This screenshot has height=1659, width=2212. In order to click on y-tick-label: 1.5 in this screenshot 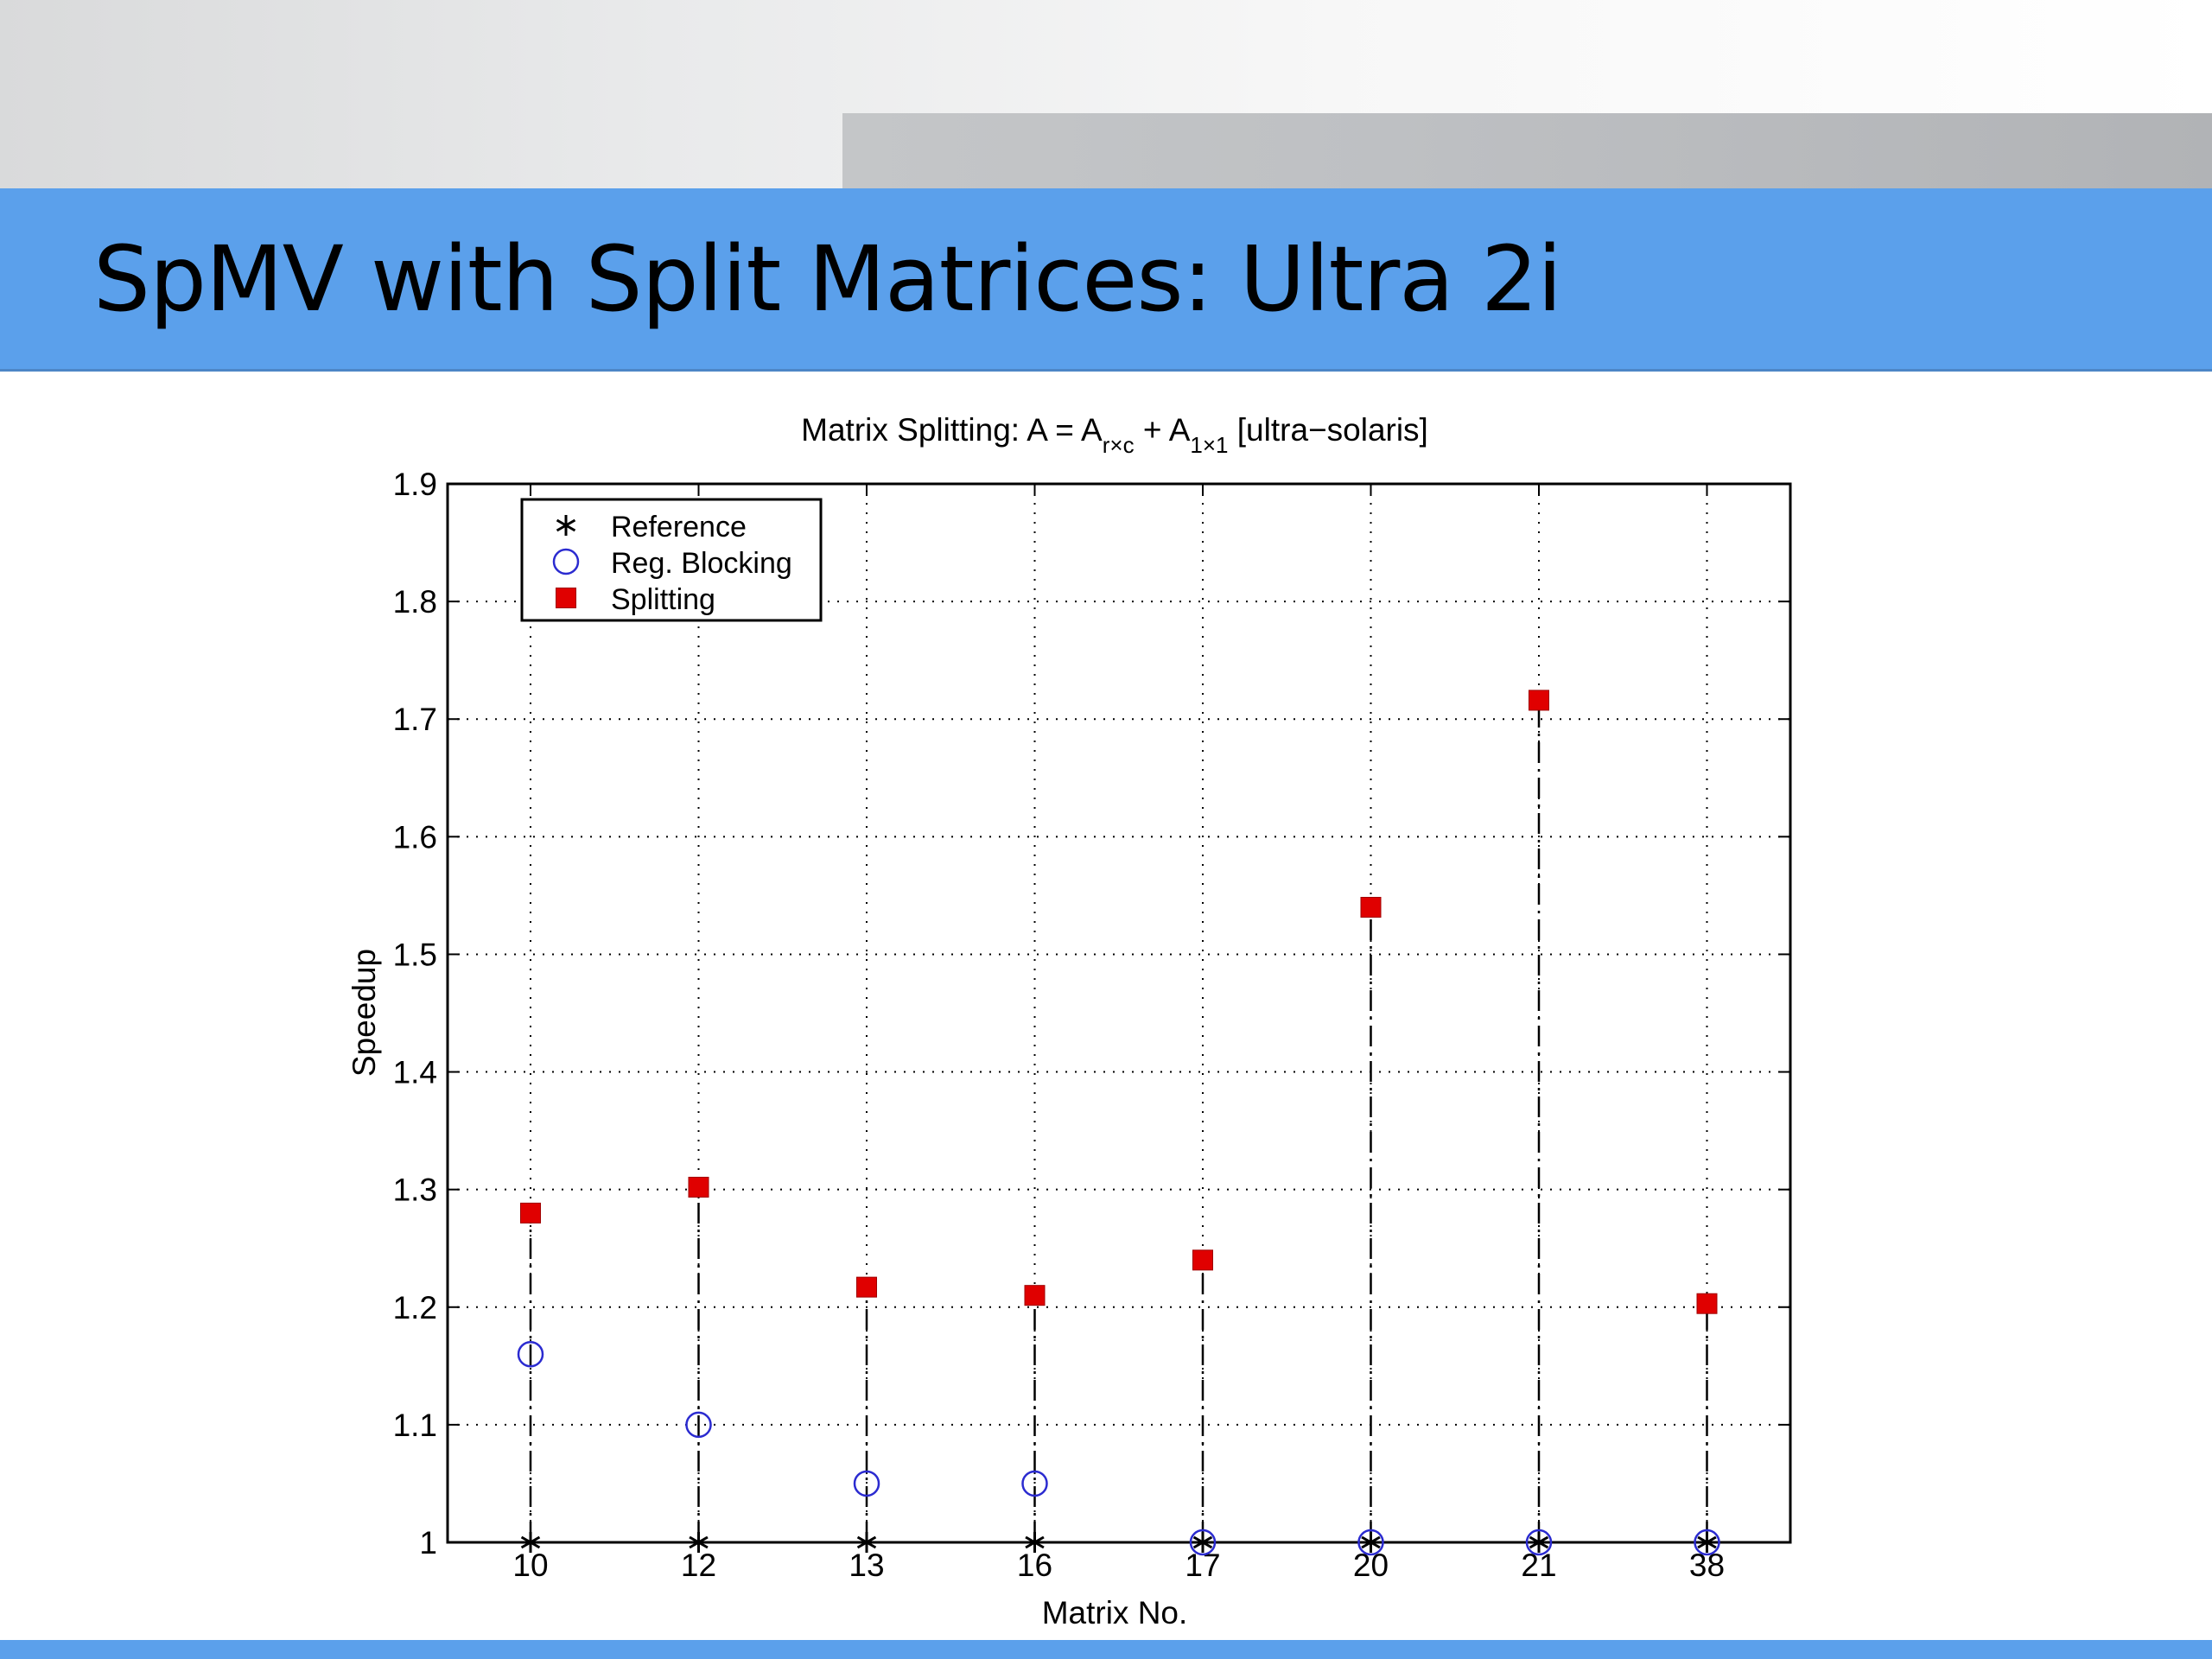, I will do `click(415, 955)`.